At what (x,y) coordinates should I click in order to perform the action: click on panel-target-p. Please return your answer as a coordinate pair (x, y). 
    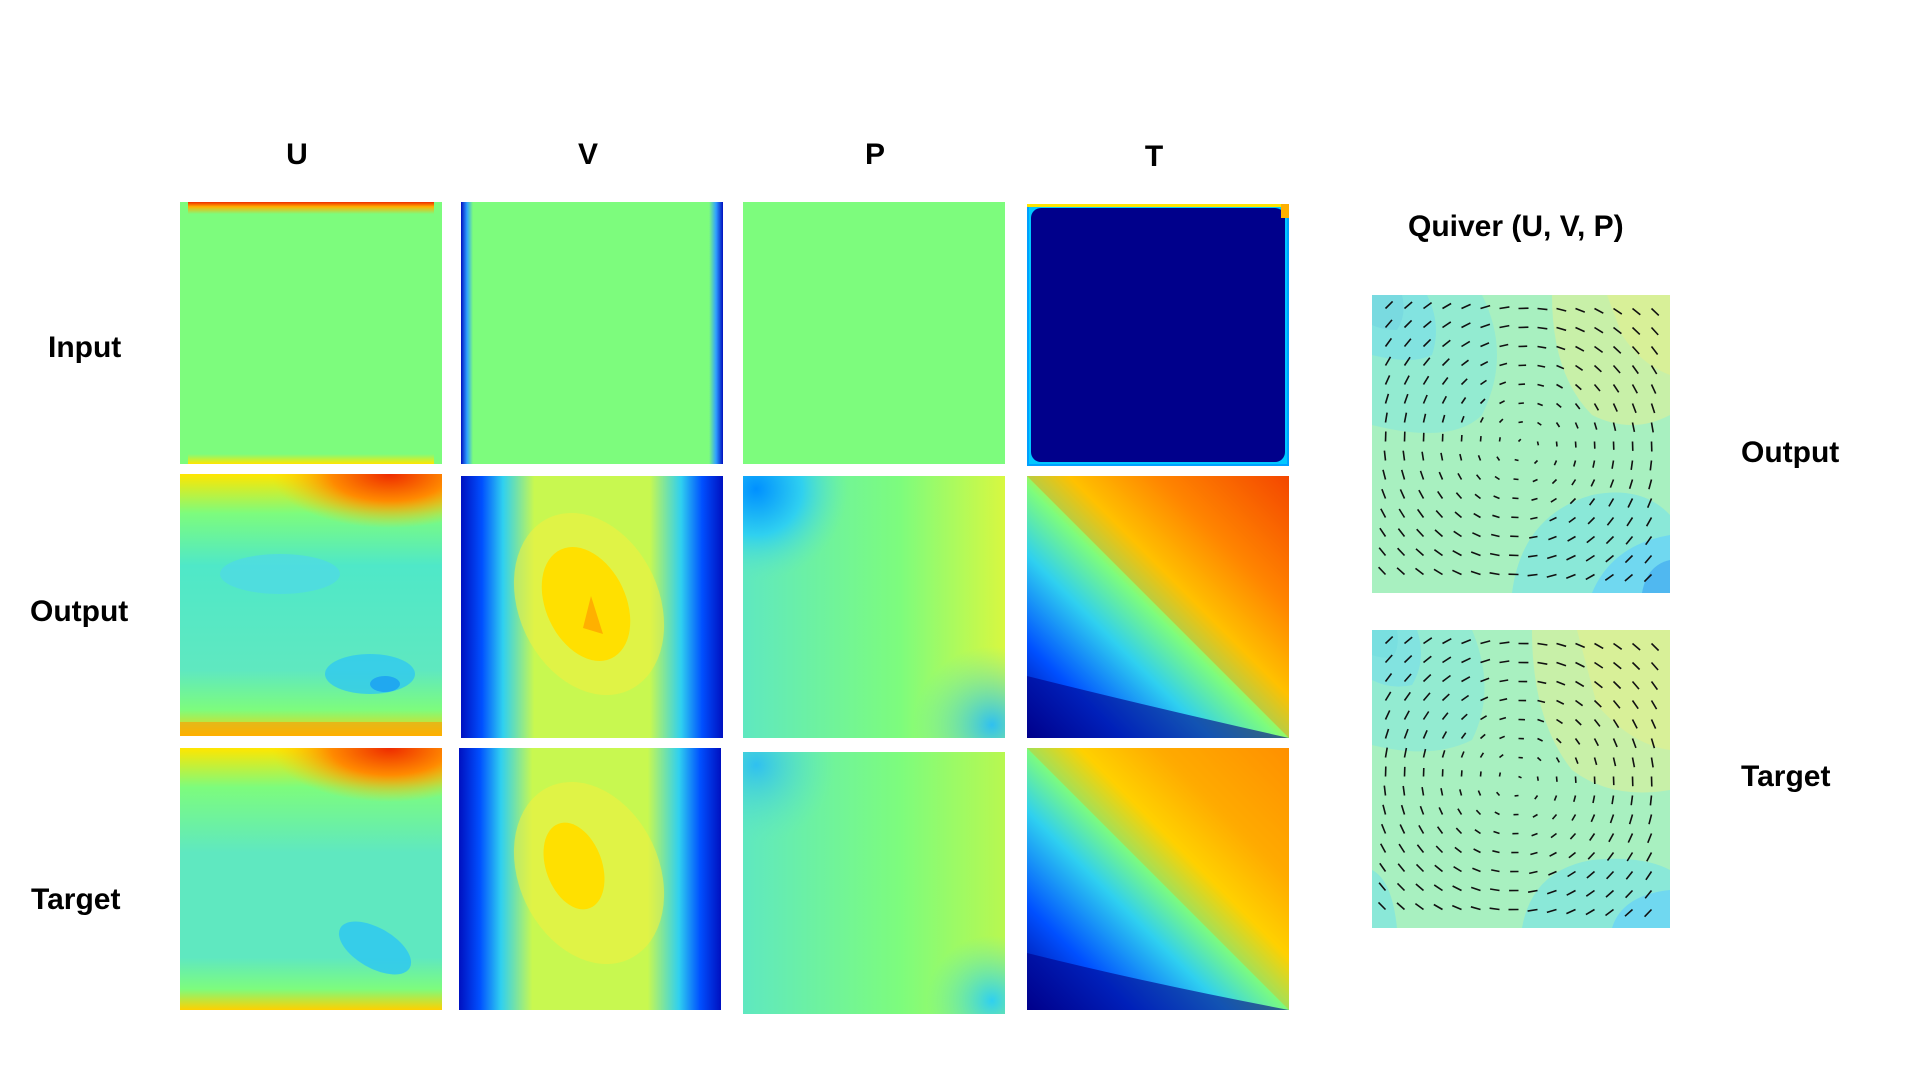
    Looking at the image, I should click on (874, 883).